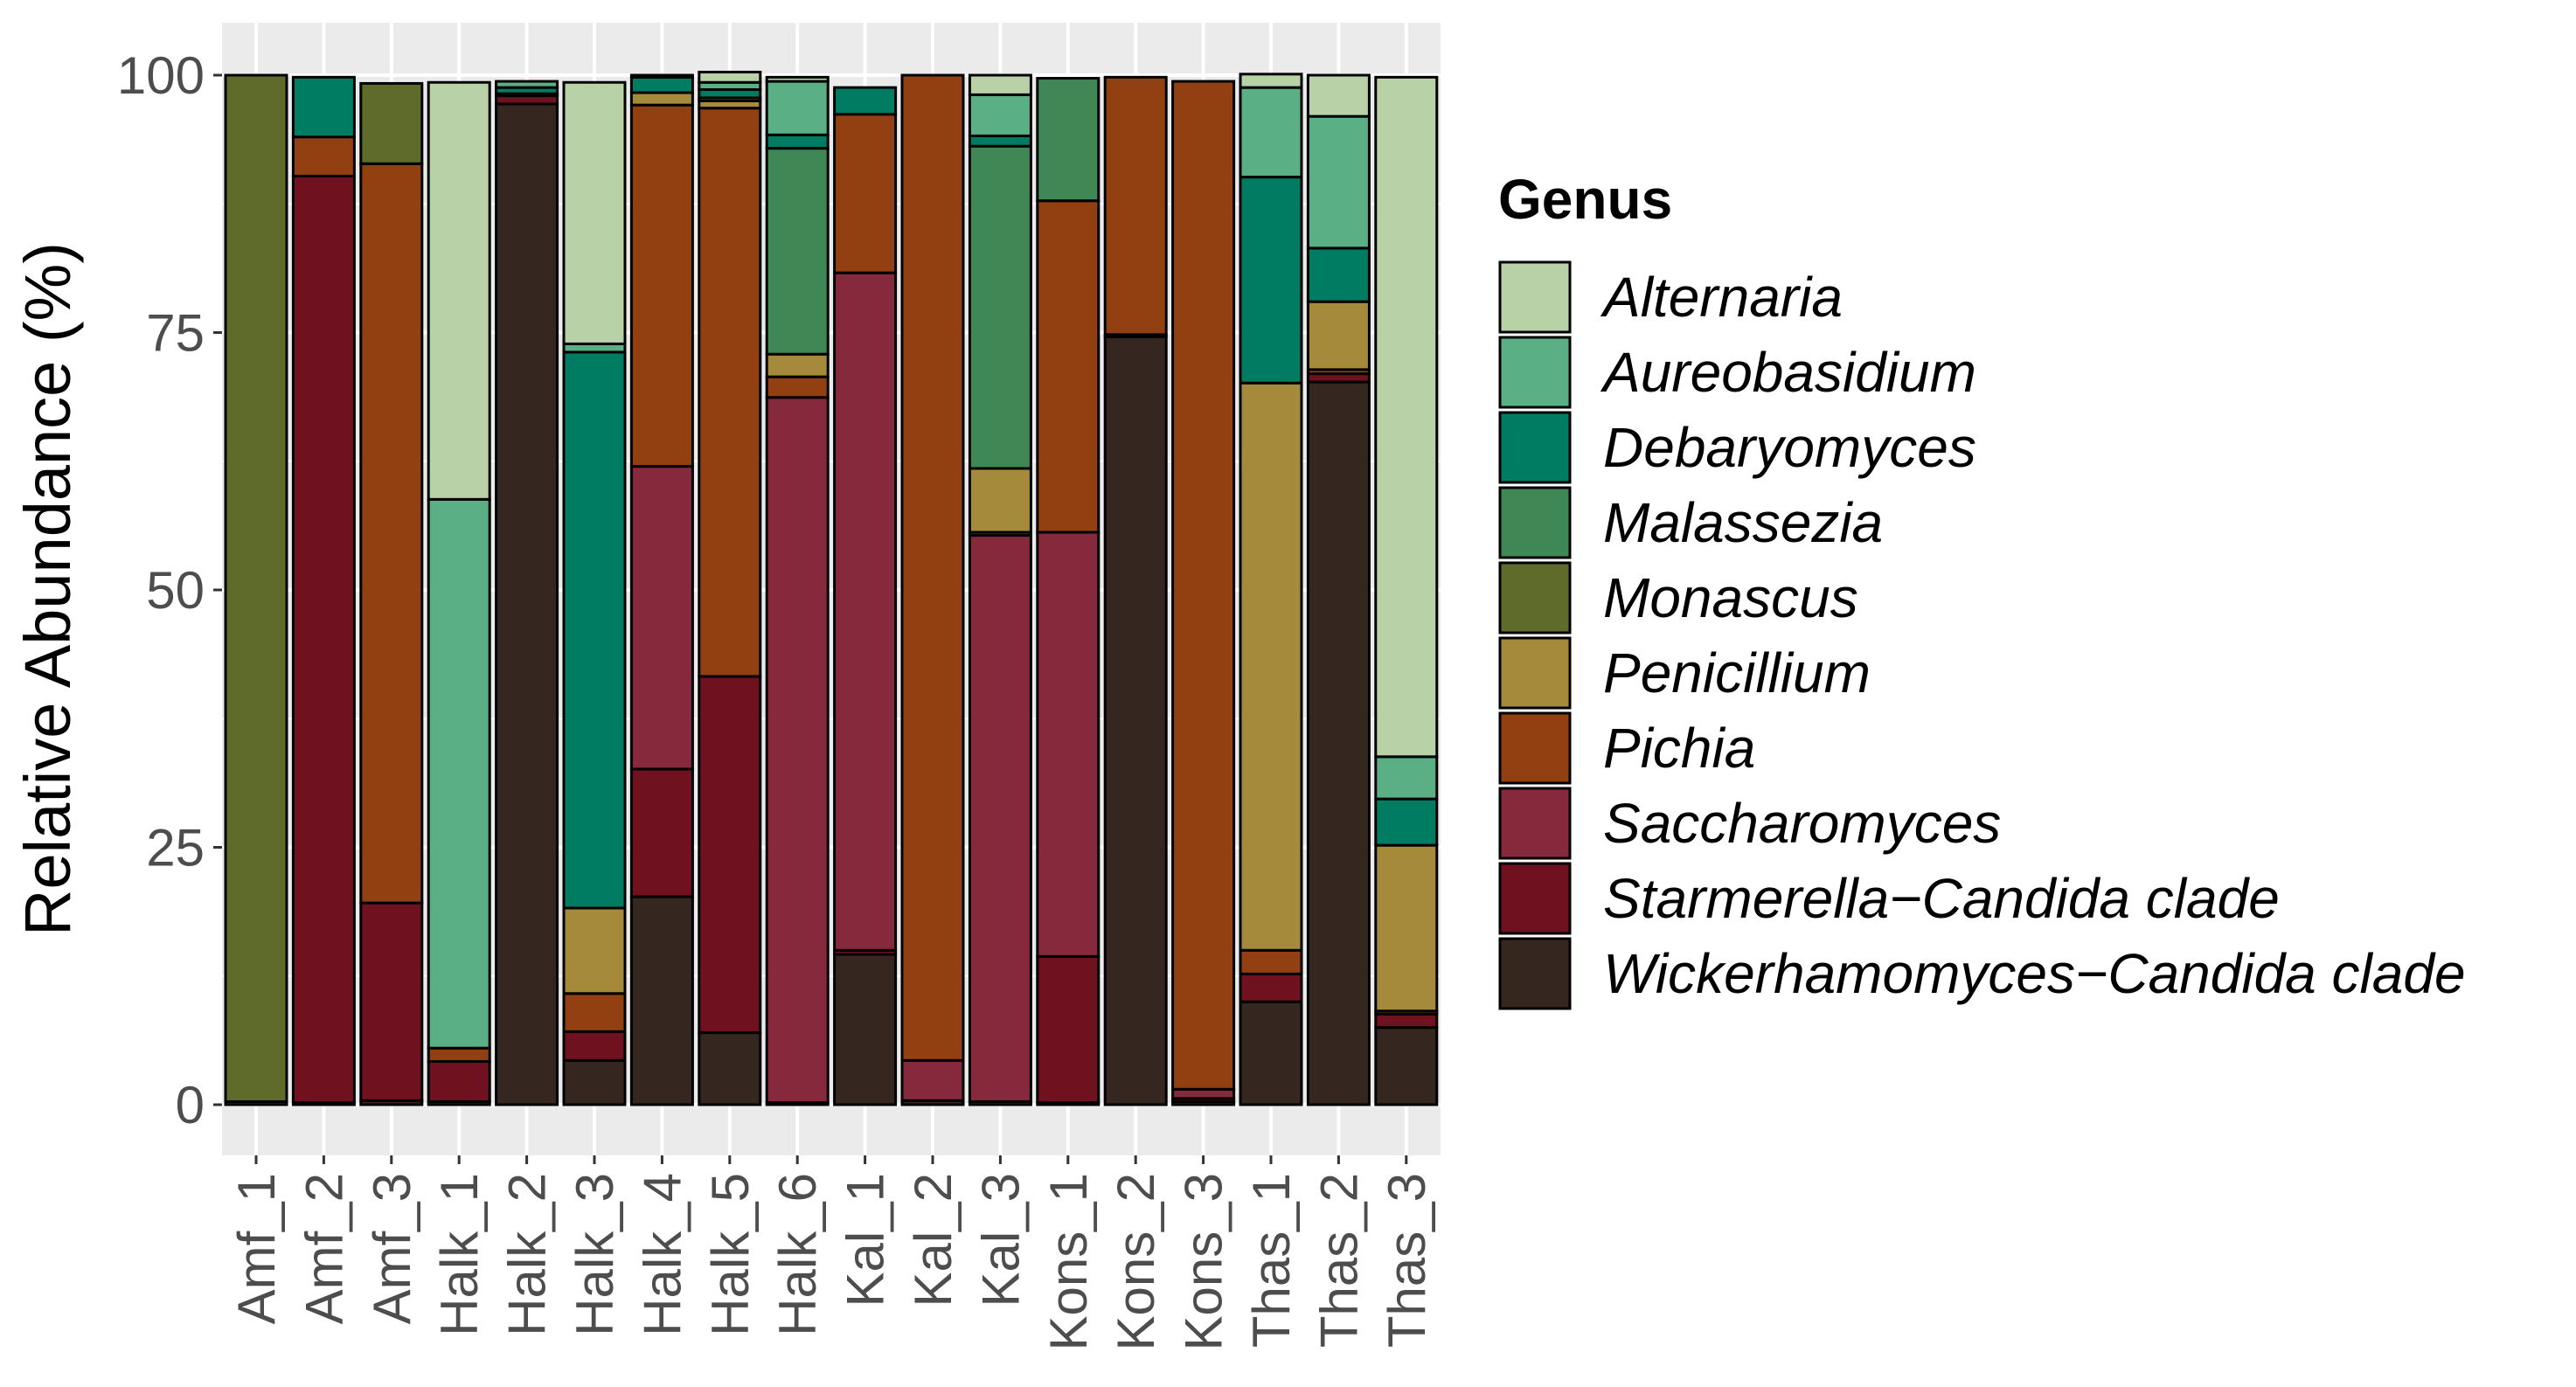  I want to click on x-tick-label: Thas_1, so click(1271, 1260).